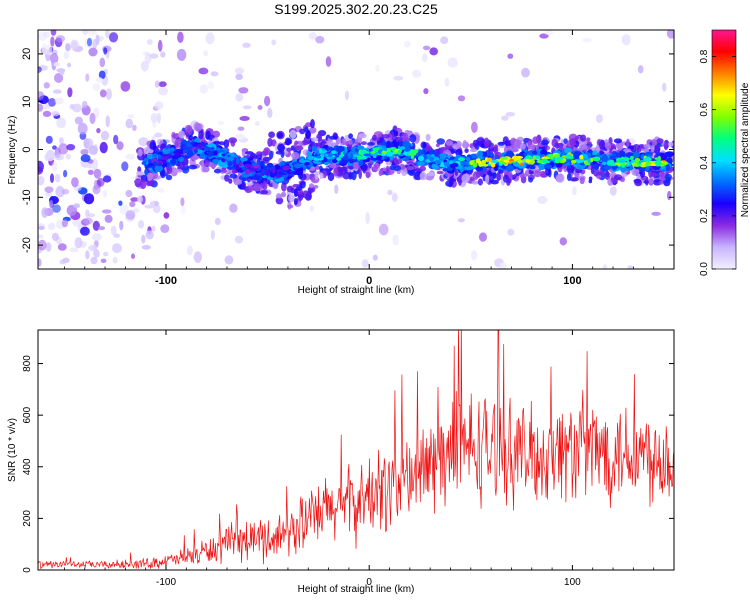 Image resolution: width=750 pixels, height=600 pixels. What do you see at coordinates (166, 281) in the screenshot?
I see `x-tick-label: -100` at bounding box center [166, 281].